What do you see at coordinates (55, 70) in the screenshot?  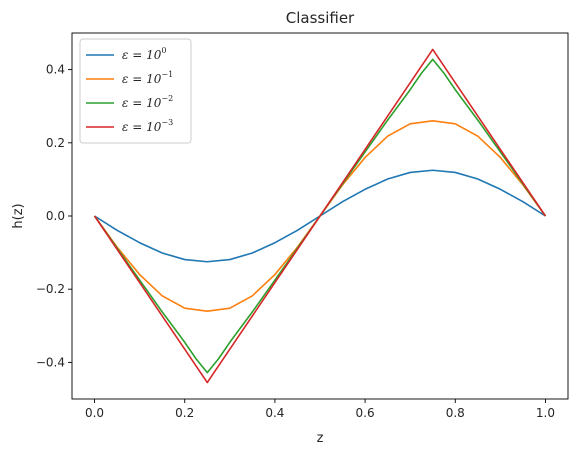 I see `y-tick-label: 0.4` at bounding box center [55, 70].